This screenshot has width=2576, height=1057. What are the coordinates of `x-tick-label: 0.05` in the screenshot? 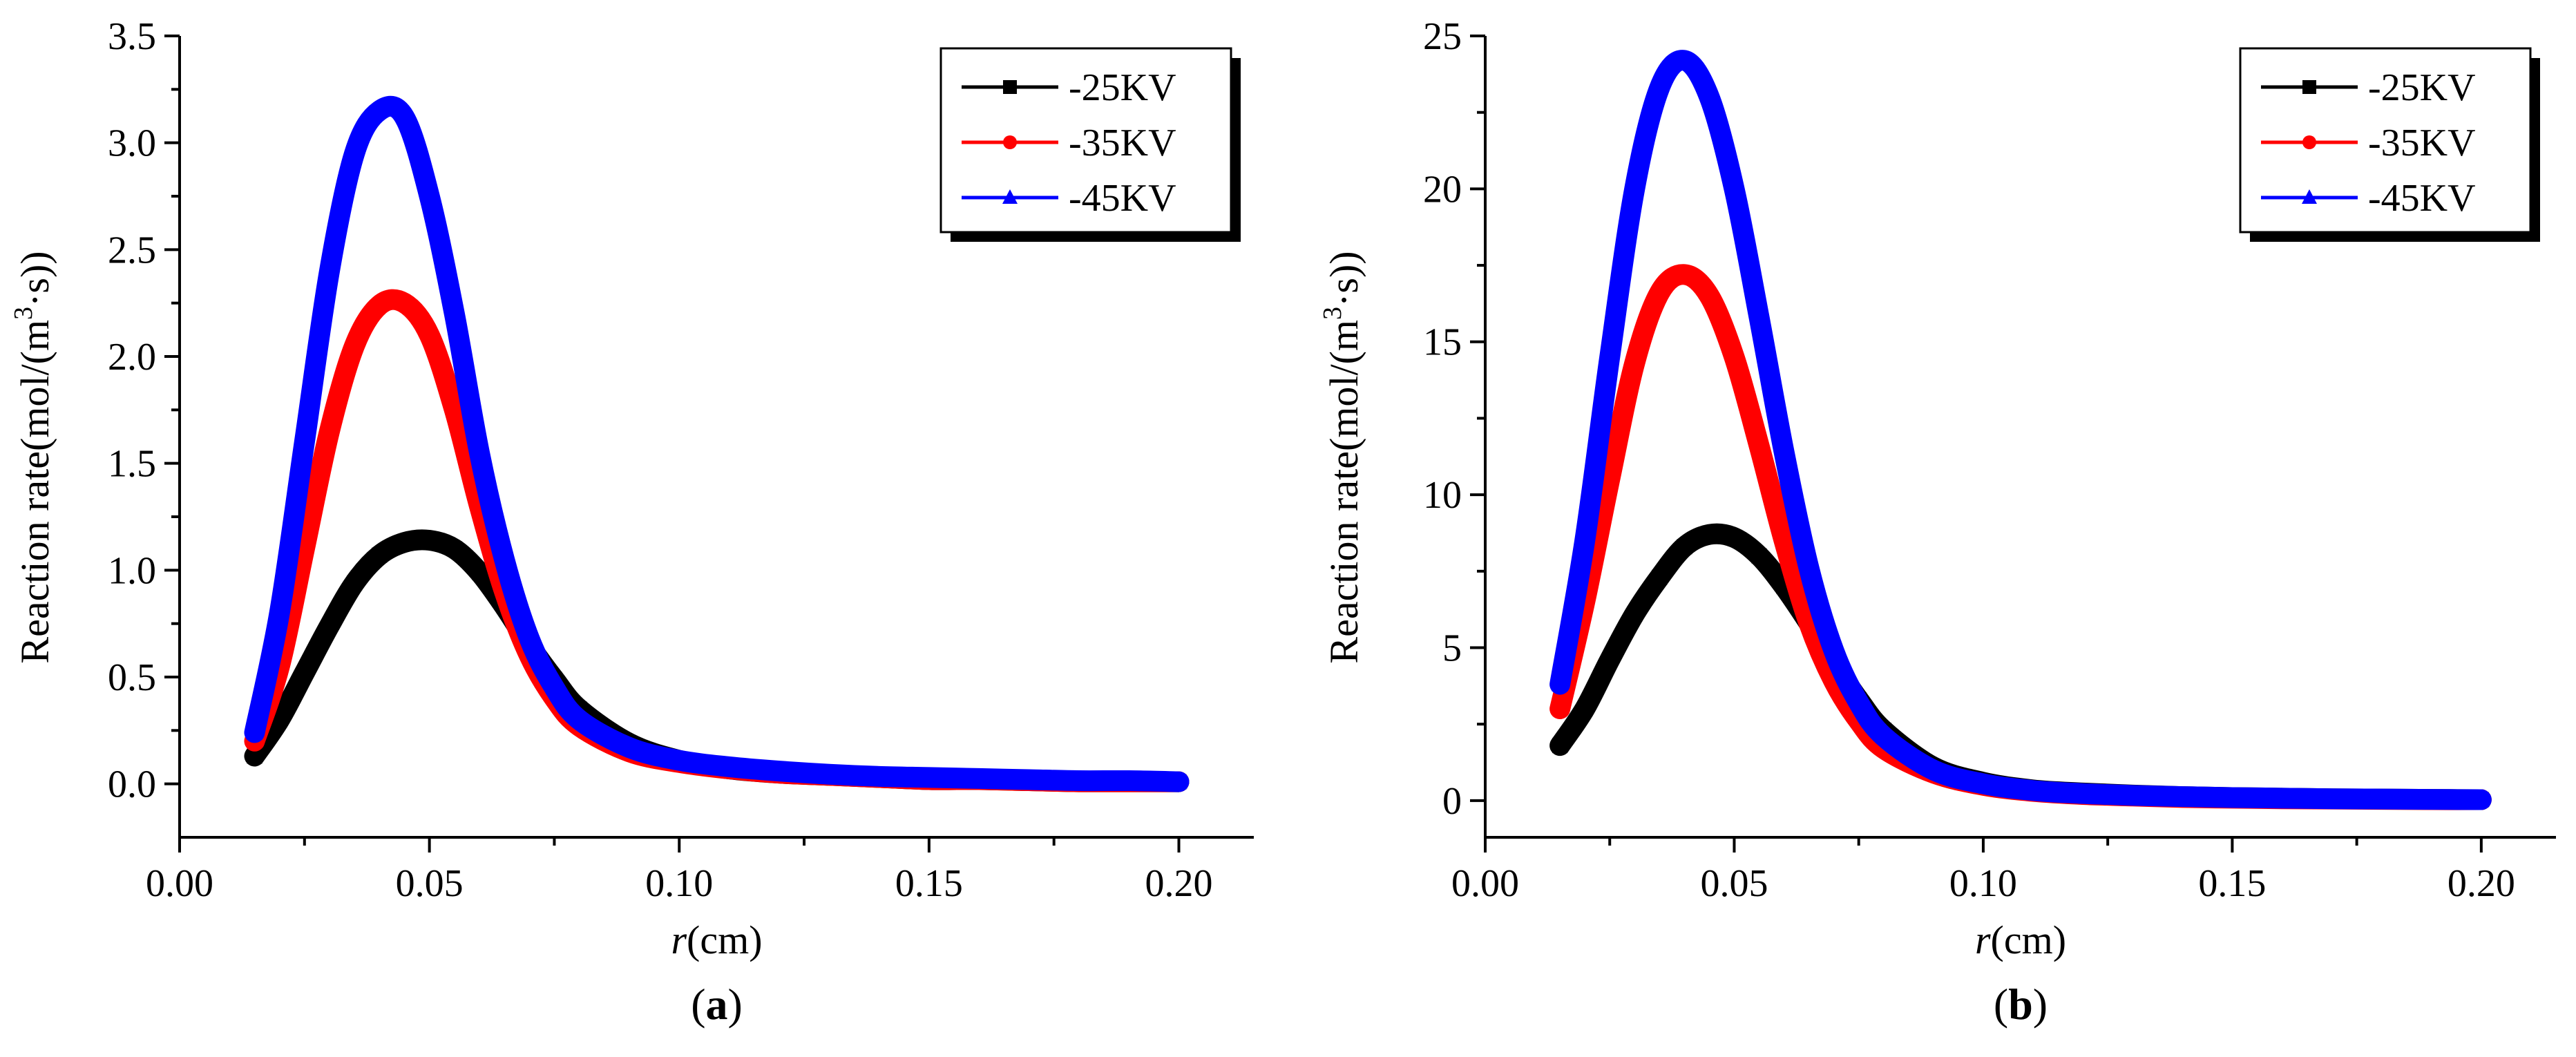 It's located at (430, 883).